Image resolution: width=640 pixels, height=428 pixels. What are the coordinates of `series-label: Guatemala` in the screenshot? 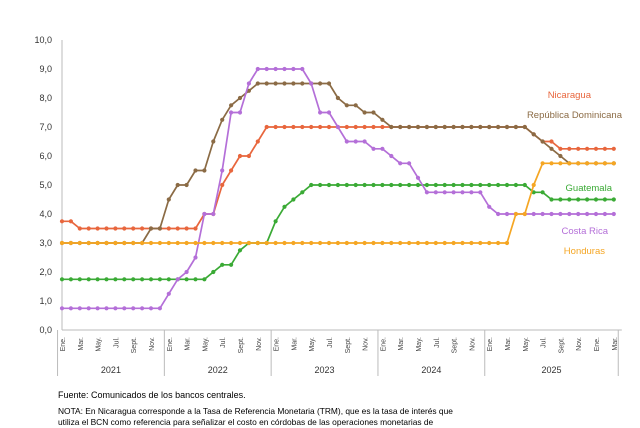 It's located at (589, 188).